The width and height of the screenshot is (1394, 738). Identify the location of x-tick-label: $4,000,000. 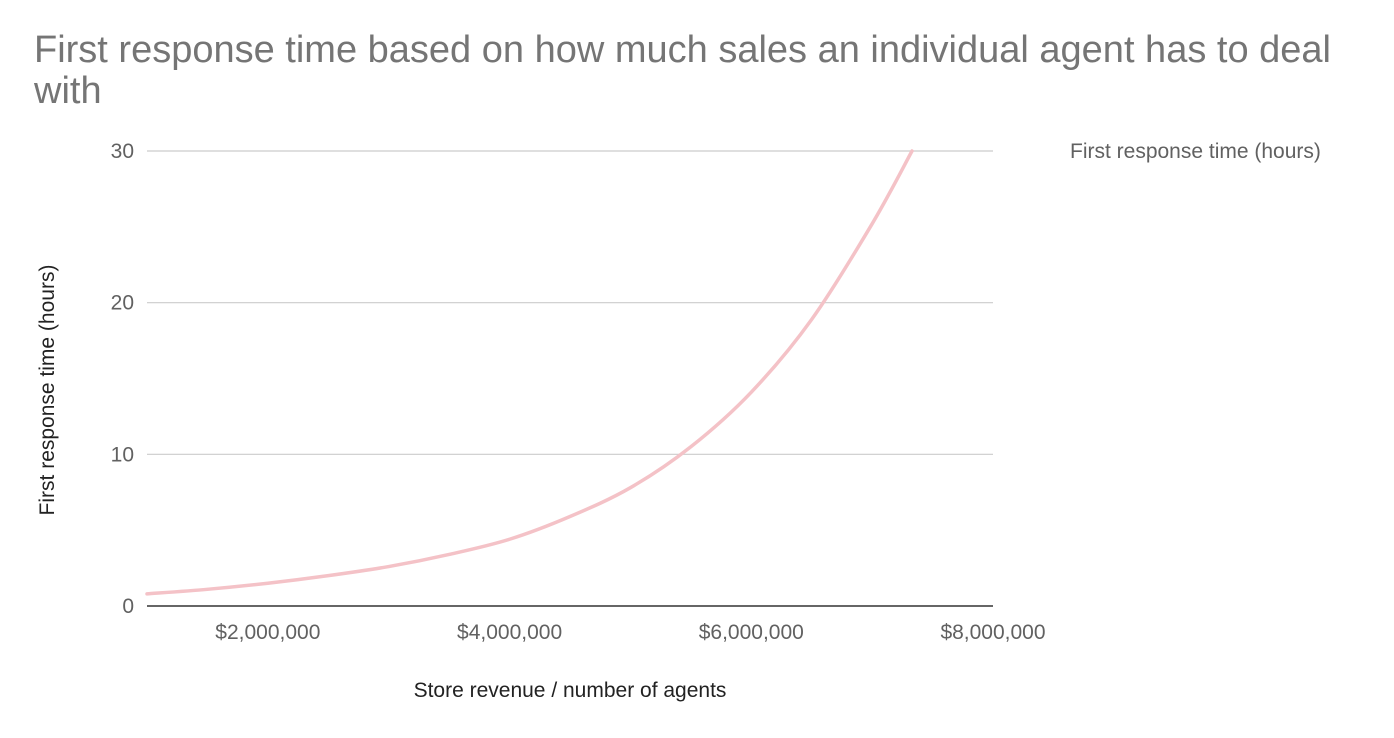
(509, 632).